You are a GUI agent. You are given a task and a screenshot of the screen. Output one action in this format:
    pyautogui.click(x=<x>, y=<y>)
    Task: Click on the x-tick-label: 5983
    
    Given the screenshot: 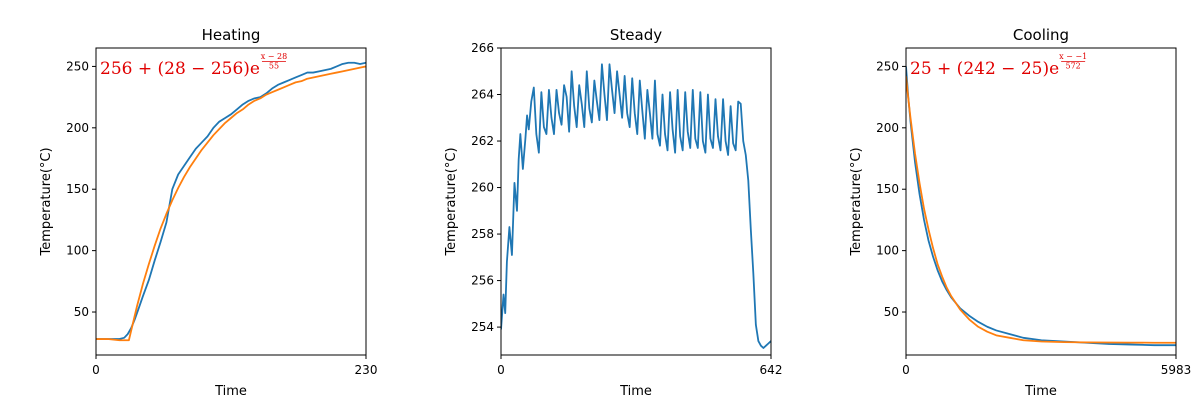 What is the action you would take?
    pyautogui.click(x=1176, y=370)
    